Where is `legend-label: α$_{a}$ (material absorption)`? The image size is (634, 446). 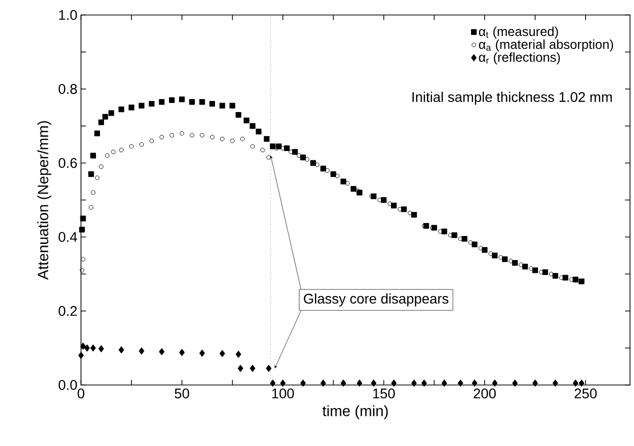
legend-label: α$_{a}$ (material absorption) is located at coordinates (546, 45).